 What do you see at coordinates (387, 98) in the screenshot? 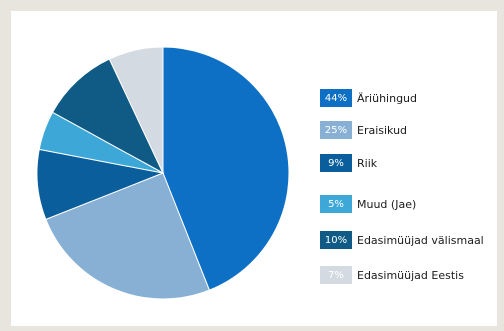
I see `legend-label: Äriühingud` at bounding box center [387, 98].